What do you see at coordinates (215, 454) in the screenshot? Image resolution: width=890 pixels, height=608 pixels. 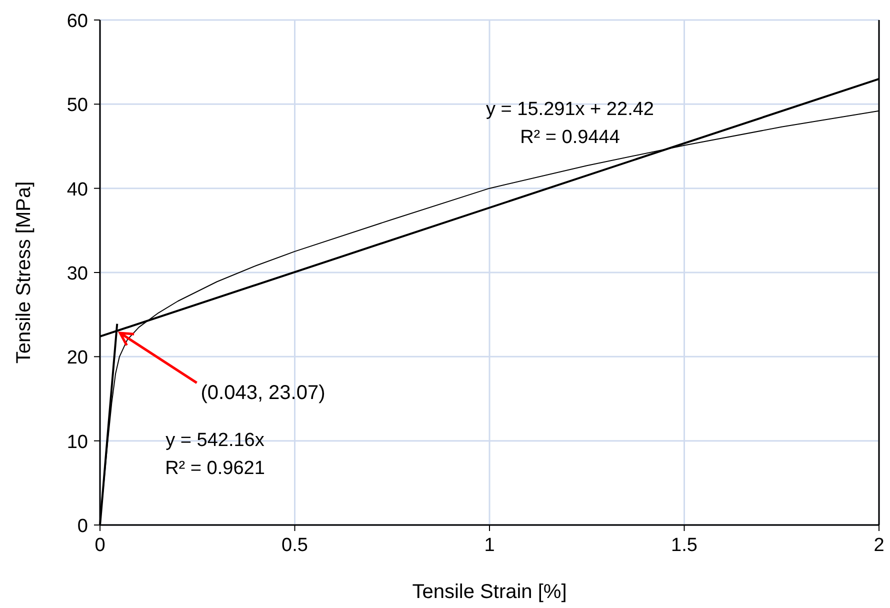 I see `annotation: y = 542.16x R² = 0.9621` at bounding box center [215, 454].